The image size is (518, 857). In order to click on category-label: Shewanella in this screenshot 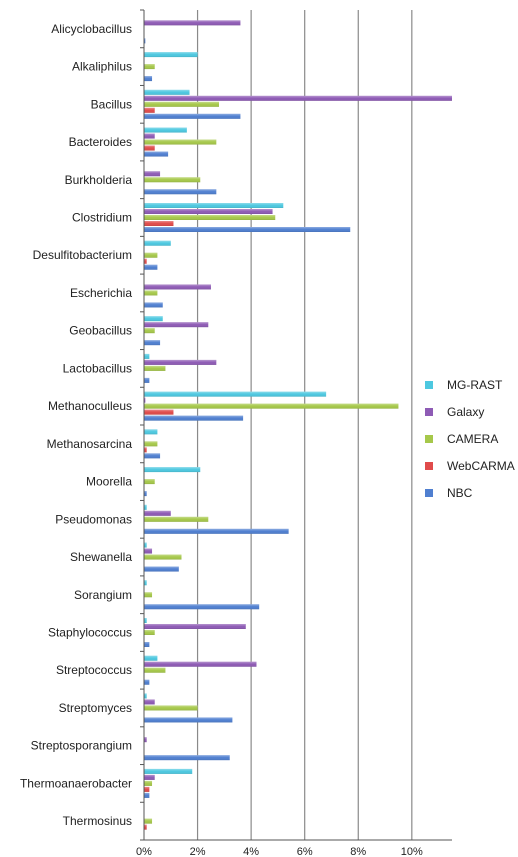, I will do `click(101, 557)`.